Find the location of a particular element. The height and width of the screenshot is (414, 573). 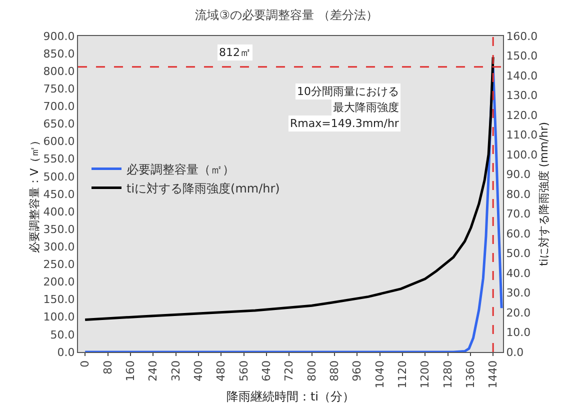

y-tick-label: 350.0 is located at coordinates (59, 229).